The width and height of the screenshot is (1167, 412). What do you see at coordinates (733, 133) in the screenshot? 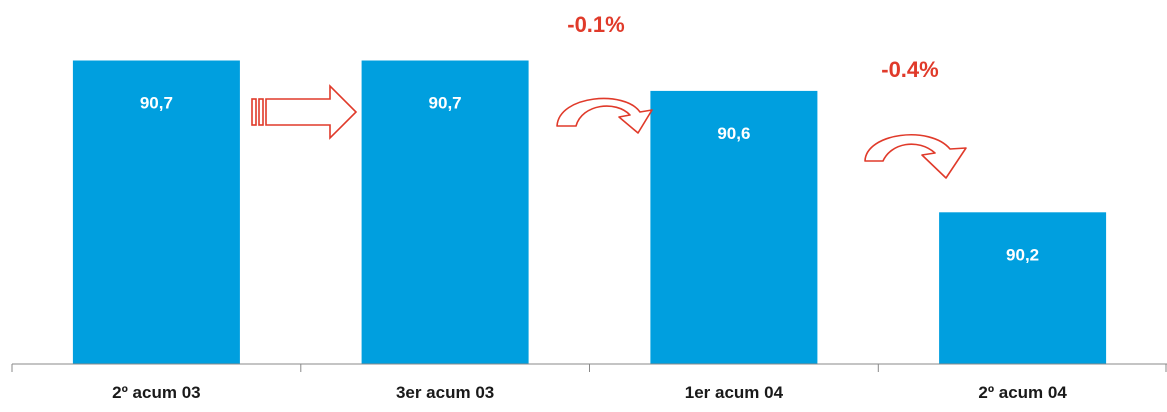
I see `bar-value-label: 90,6` at bounding box center [733, 133].